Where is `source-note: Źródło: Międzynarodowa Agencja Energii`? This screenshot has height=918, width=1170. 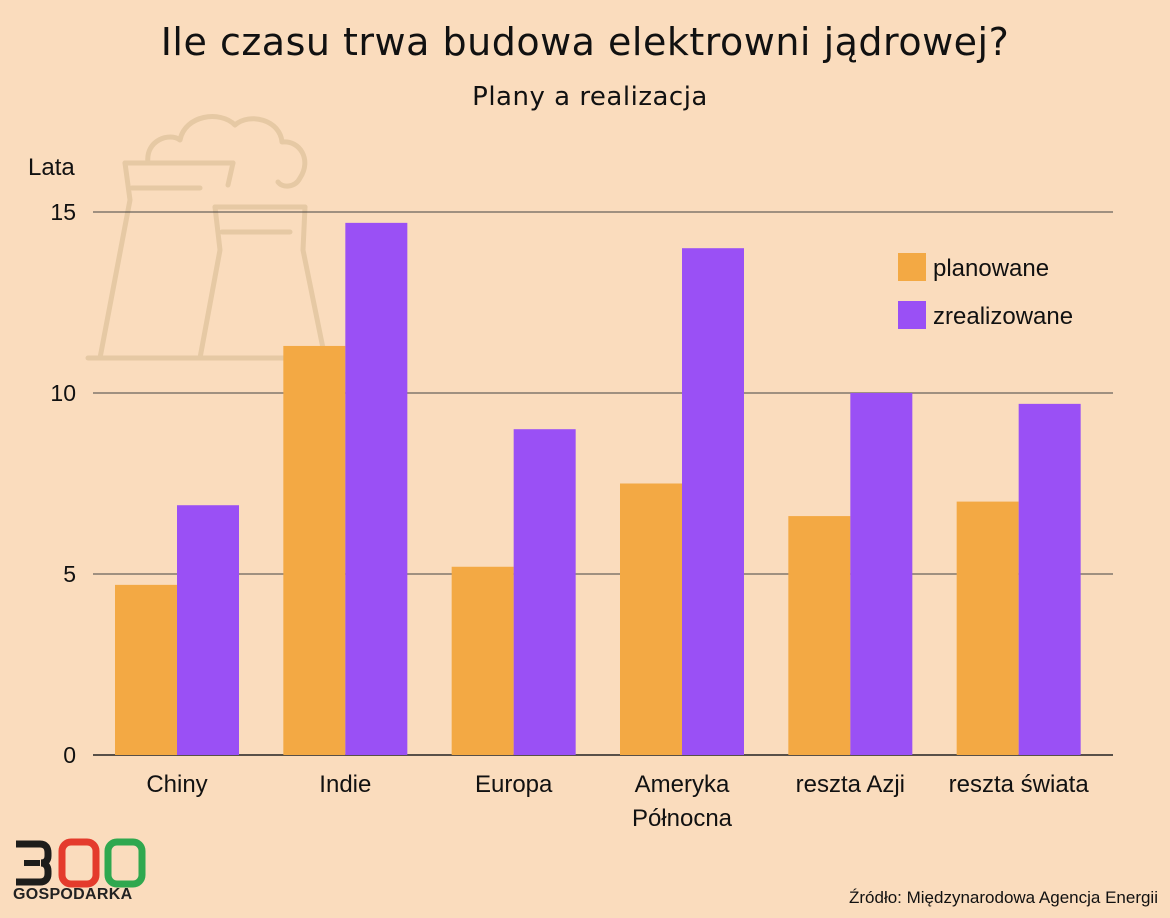 source-note: Źródło: Międzynarodowa Agencja Energii is located at coordinates (1003, 897).